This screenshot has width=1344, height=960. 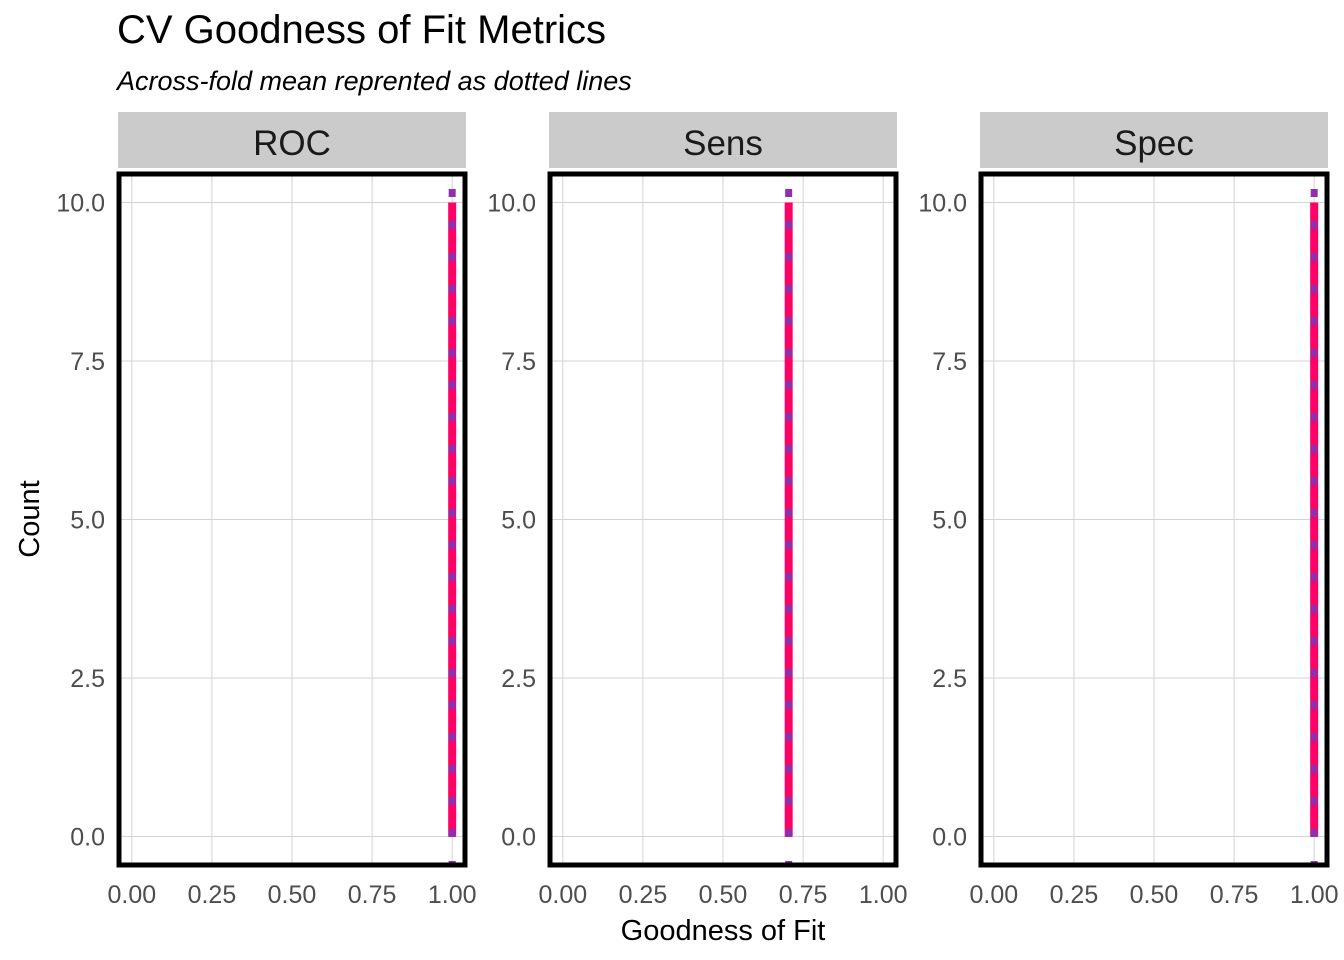 I want to click on y-tick-label-roc-3: 7.5, so click(x=87, y=362).